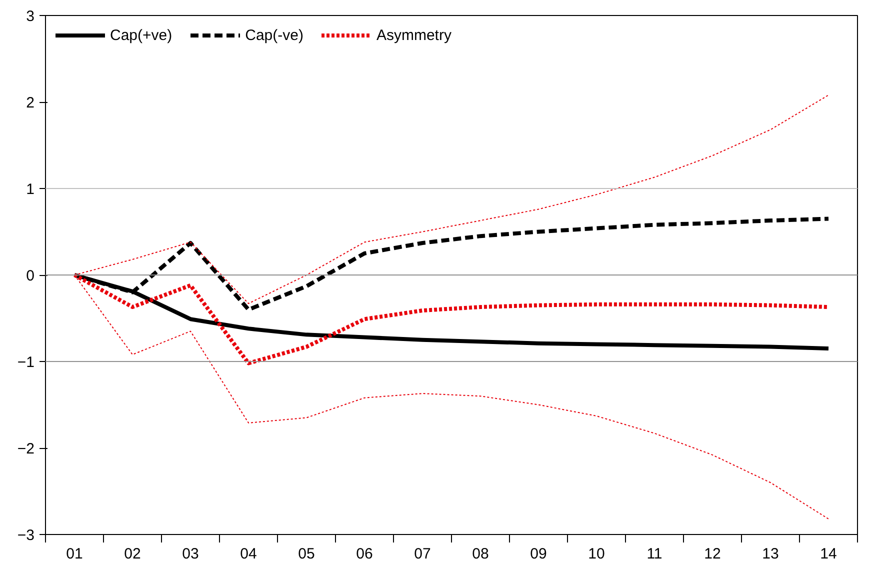 The height and width of the screenshot is (561, 872). What do you see at coordinates (364, 553) in the screenshot?
I see `x-tick-label: 06` at bounding box center [364, 553].